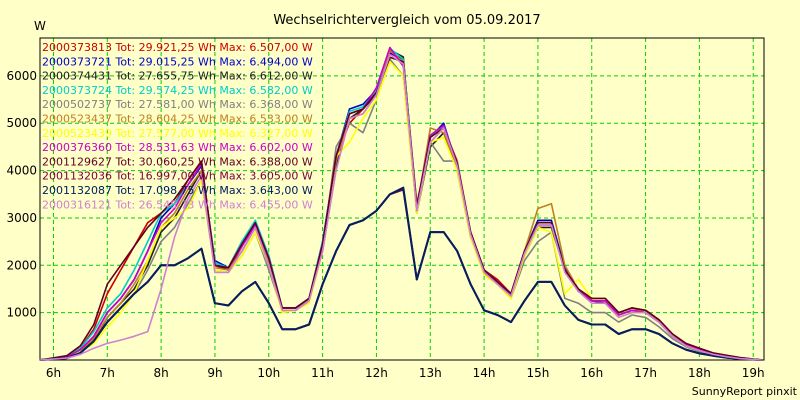  Describe the element at coordinates (406, 20) in the screenshot. I see `chart-title: Wechselrichtervergleich vom 05.09.2017` at that location.